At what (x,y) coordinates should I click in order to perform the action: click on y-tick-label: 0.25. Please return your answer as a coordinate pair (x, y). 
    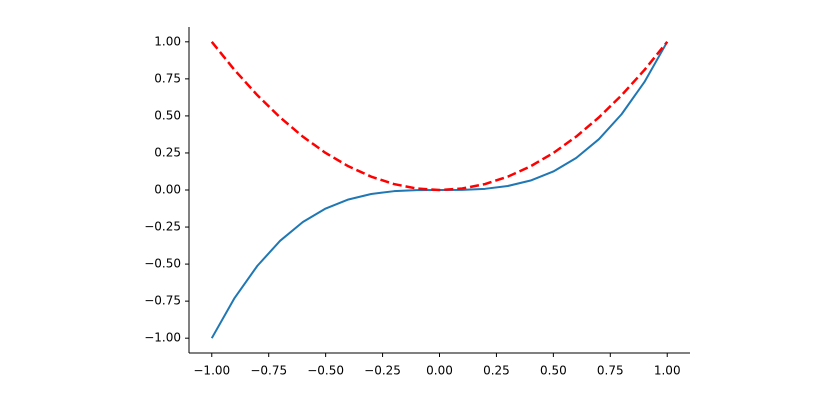
    Looking at the image, I should click on (167, 152).